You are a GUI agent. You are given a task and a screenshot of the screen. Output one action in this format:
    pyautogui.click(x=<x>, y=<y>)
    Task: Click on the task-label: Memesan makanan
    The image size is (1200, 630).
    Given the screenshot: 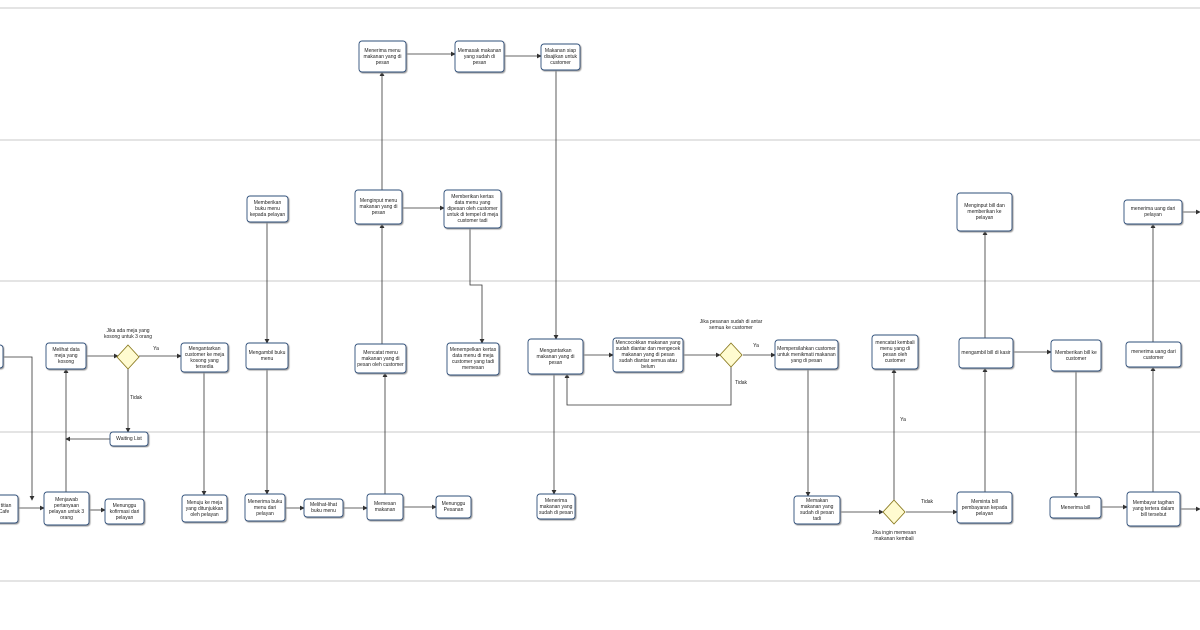 What is the action you would take?
    pyautogui.click(x=385, y=507)
    